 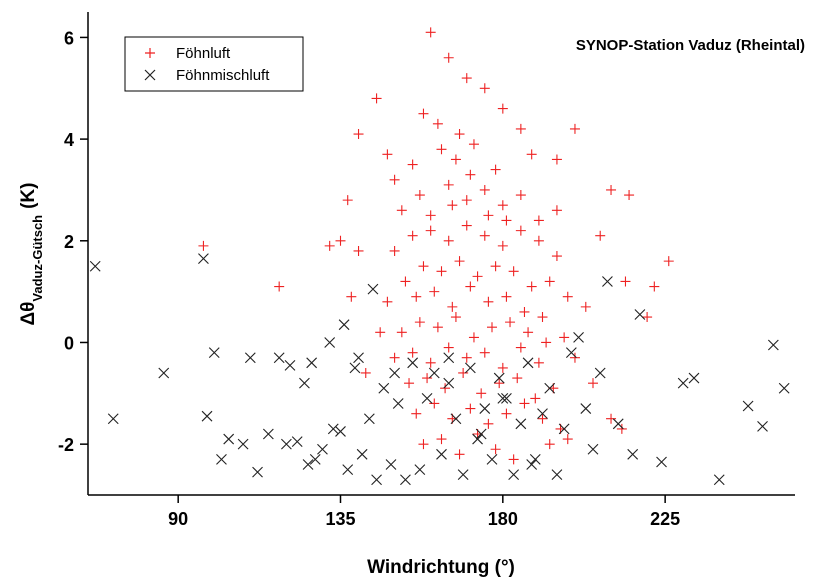 What do you see at coordinates (223, 75) in the screenshot?
I see `legend-label: Föhnmischluft` at bounding box center [223, 75].